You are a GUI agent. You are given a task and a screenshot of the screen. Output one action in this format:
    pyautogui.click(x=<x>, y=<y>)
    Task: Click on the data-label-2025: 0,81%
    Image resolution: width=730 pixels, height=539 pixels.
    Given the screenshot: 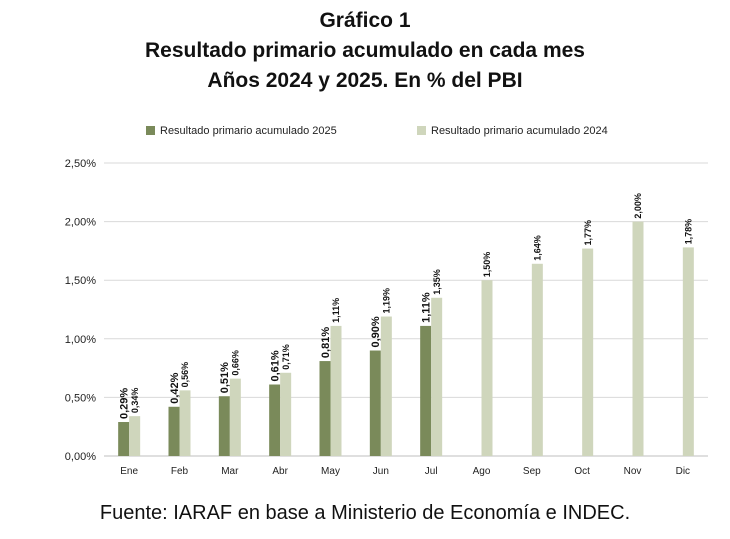 What is the action you would take?
    pyautogui.click(x=326, y=342)
    